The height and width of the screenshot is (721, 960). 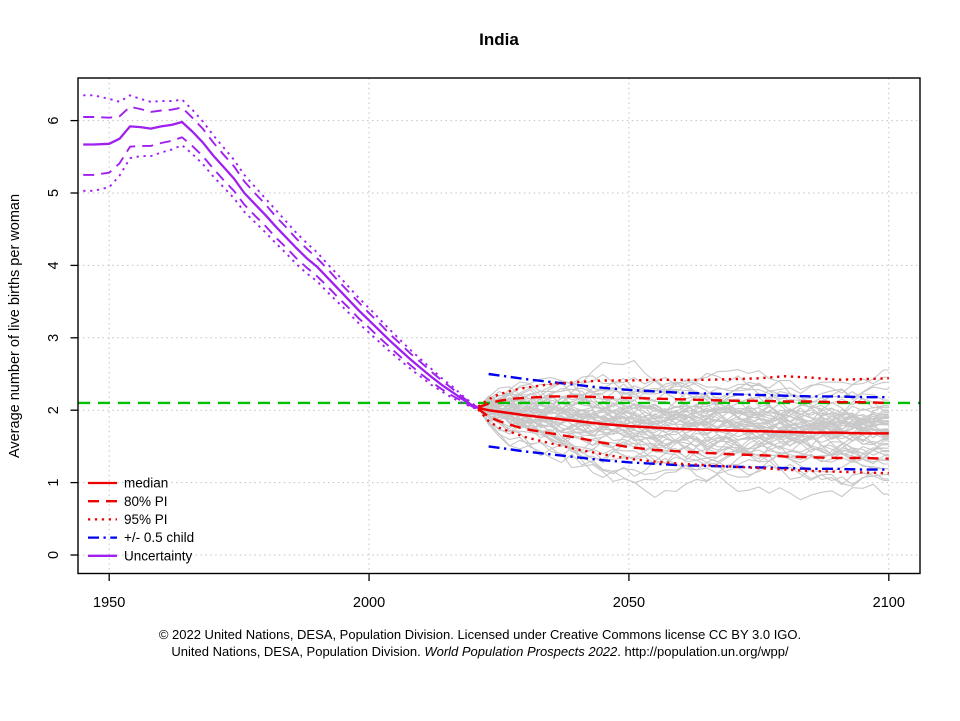 I want to click on y-tick-label: 6, so click(x=54, y=121).